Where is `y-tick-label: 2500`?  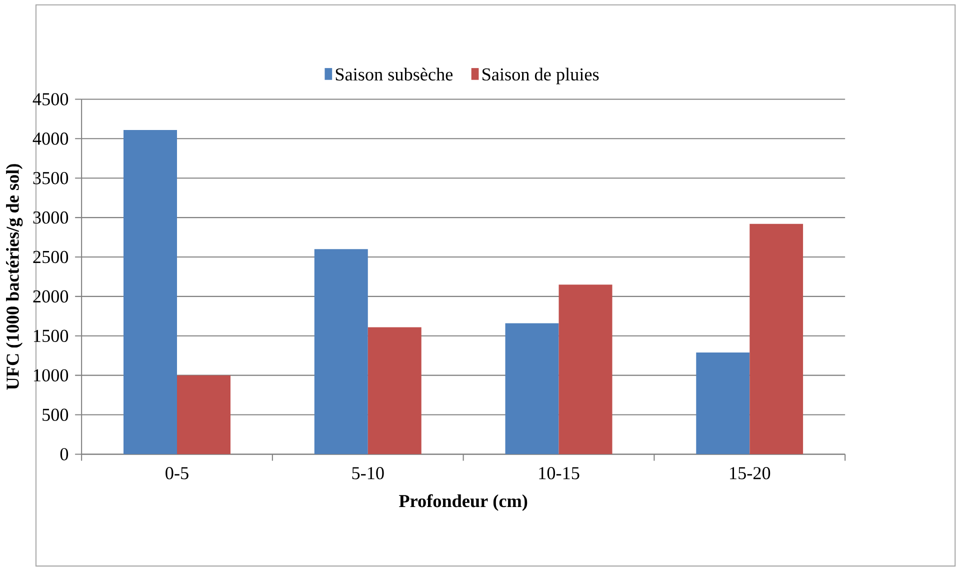 y-tick-label: 2500 is located at coordinates (50, 257).